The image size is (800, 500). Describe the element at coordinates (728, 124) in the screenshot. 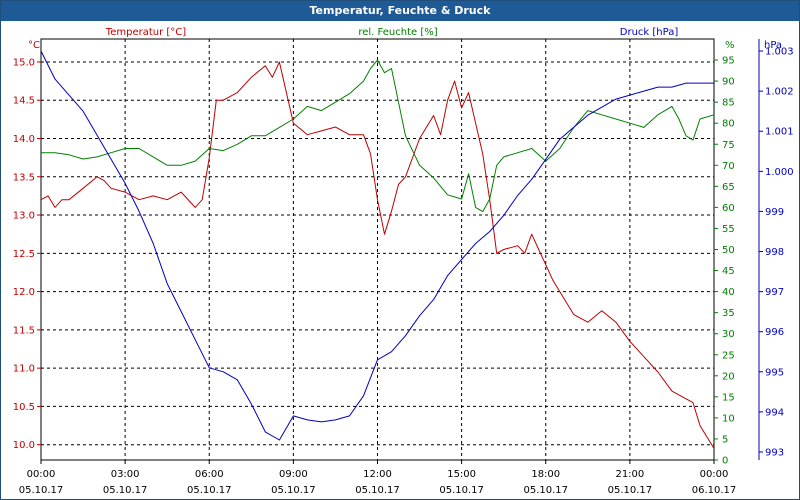

I see `humidity-tick-label: 80` at that location.